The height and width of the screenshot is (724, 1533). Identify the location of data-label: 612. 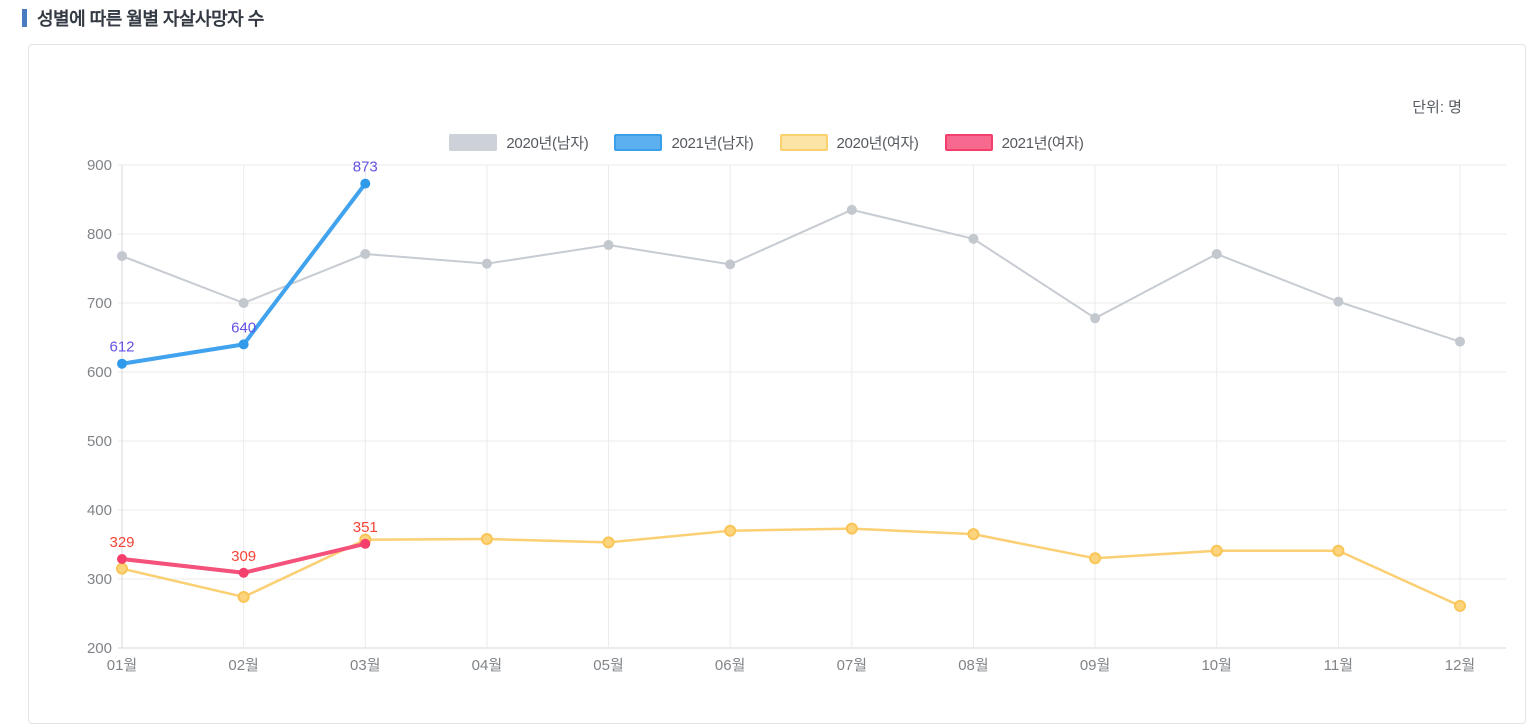
(121, 347).